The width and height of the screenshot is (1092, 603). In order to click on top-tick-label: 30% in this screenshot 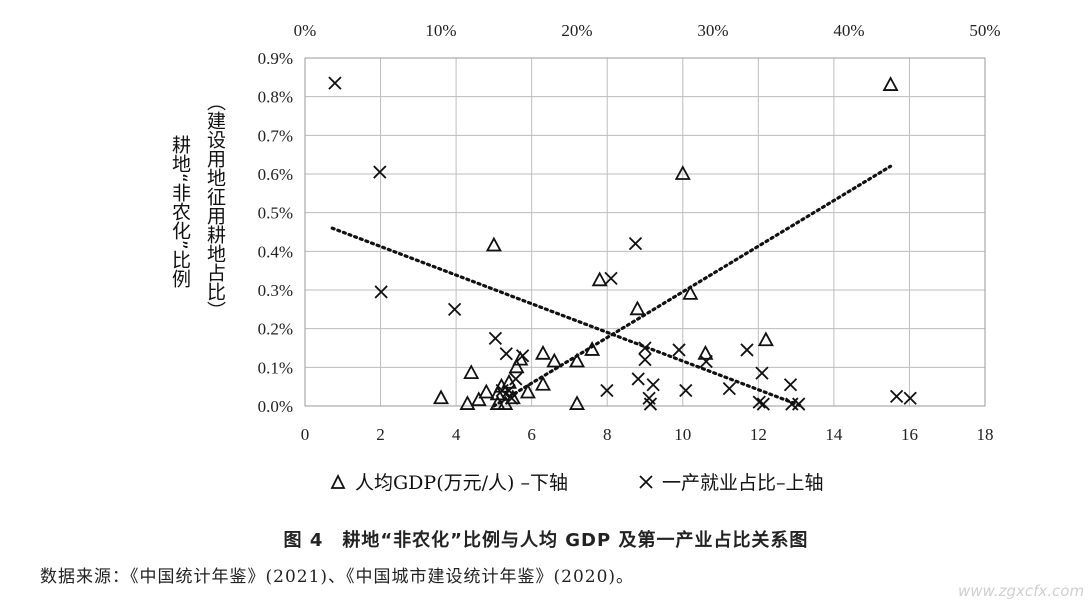, I will do `click(712, 30)`.